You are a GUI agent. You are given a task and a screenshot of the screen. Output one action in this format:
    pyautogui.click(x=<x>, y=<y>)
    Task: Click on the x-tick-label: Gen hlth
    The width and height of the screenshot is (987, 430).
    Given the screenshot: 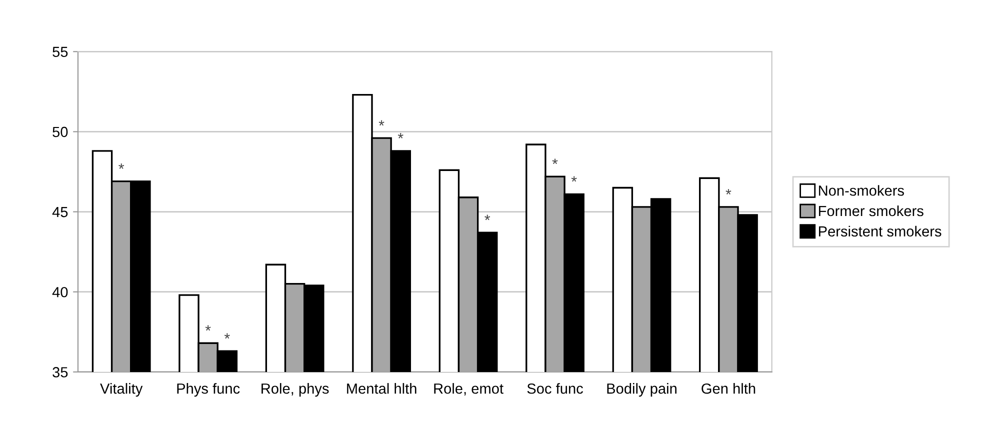 What is the action you would take?
    pyautogui.click(x=729, y=388)
    